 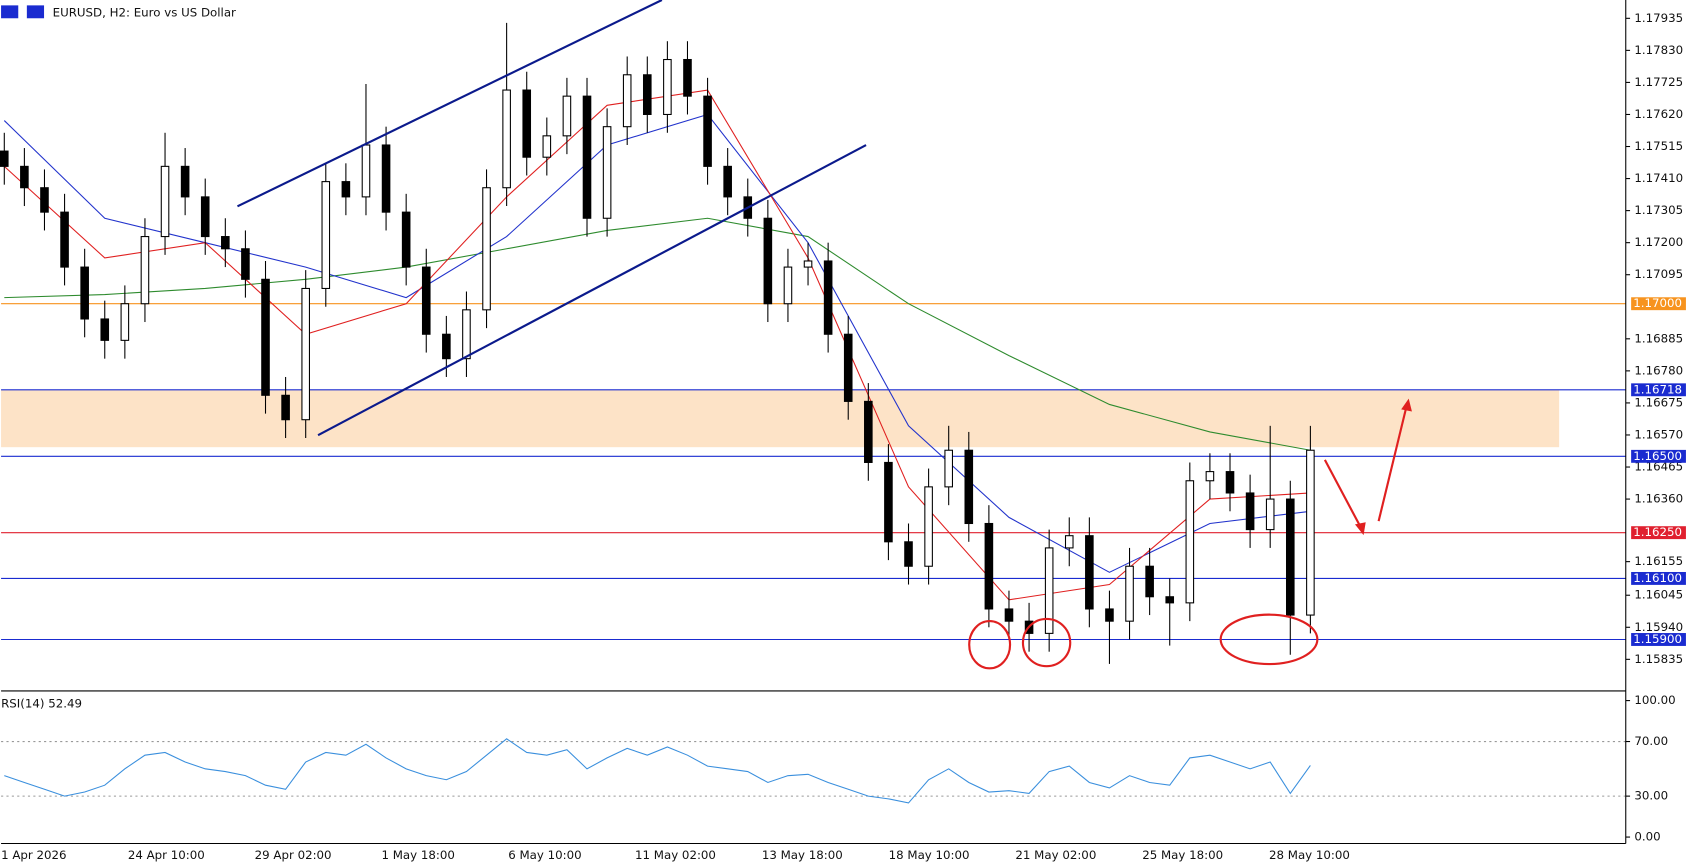 What do you see at coordinates (1657, 578) in the screenshot?
I see `level-label: 1.16100` at bounding box center [1657, 578].